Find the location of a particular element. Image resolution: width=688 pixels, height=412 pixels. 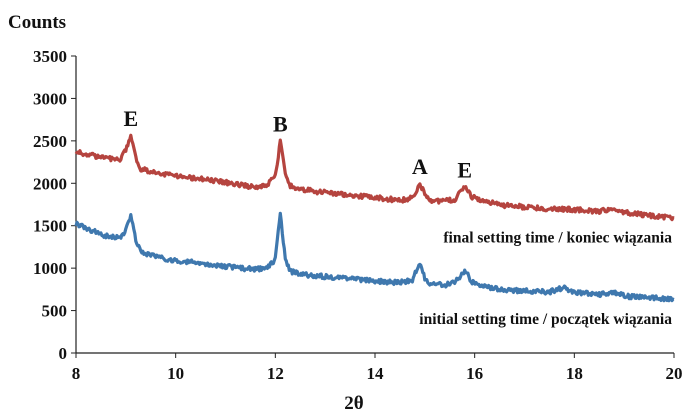

y-tick-label: 2000 is located at coordinates (50, 183).